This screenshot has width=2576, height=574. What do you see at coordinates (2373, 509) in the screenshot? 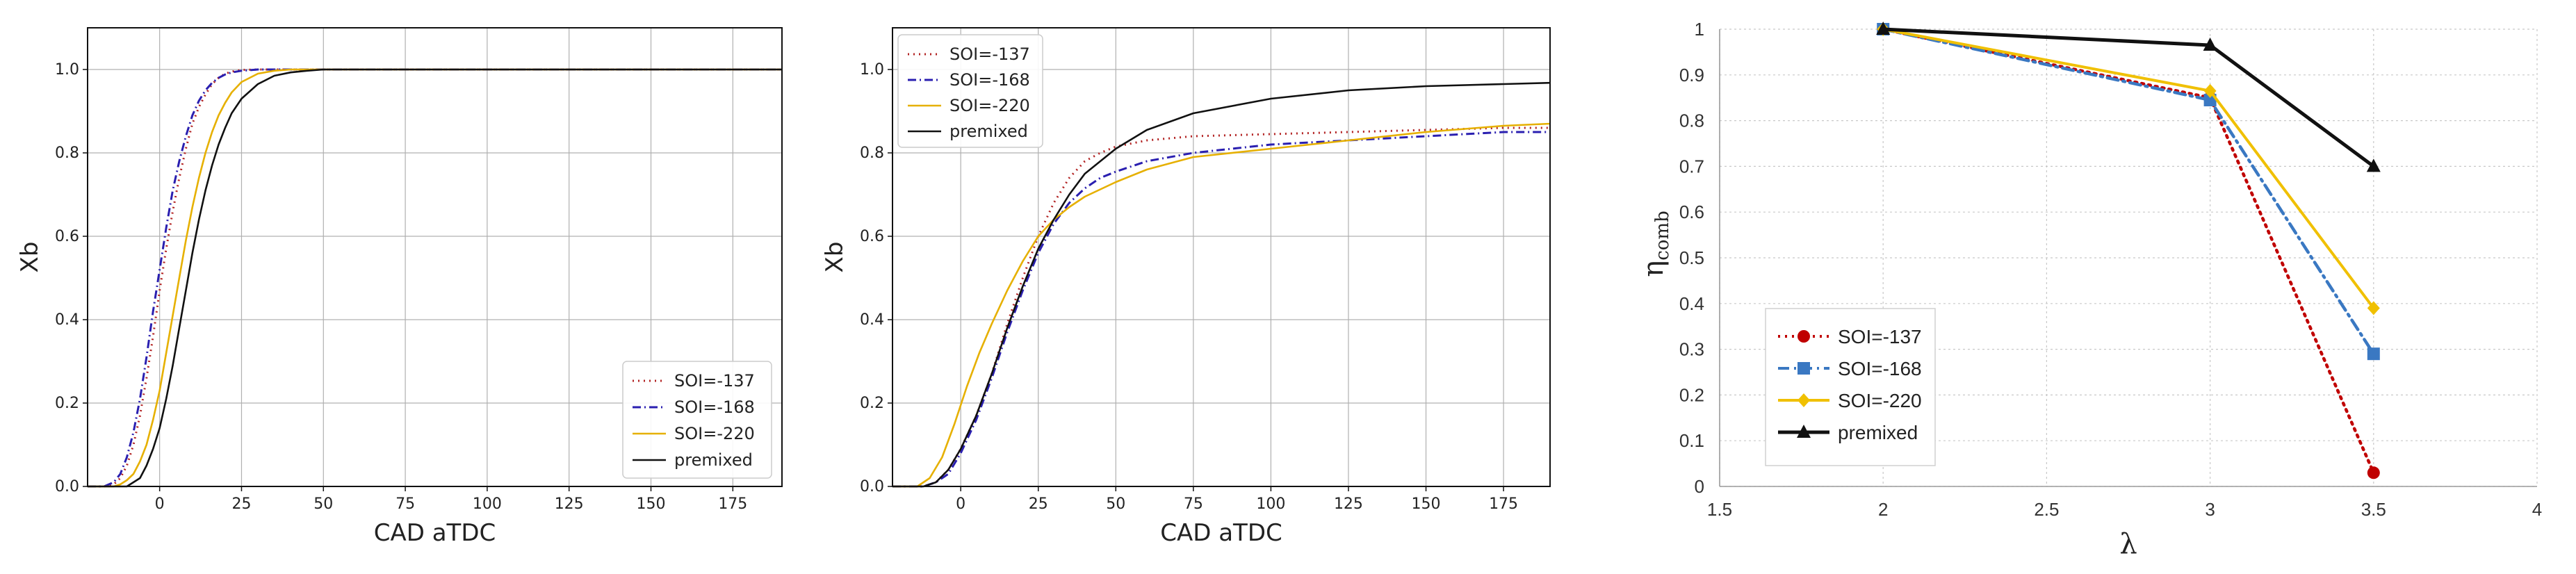
I see `x-tick-label: 3.5` at bounding box center [2373, 509].